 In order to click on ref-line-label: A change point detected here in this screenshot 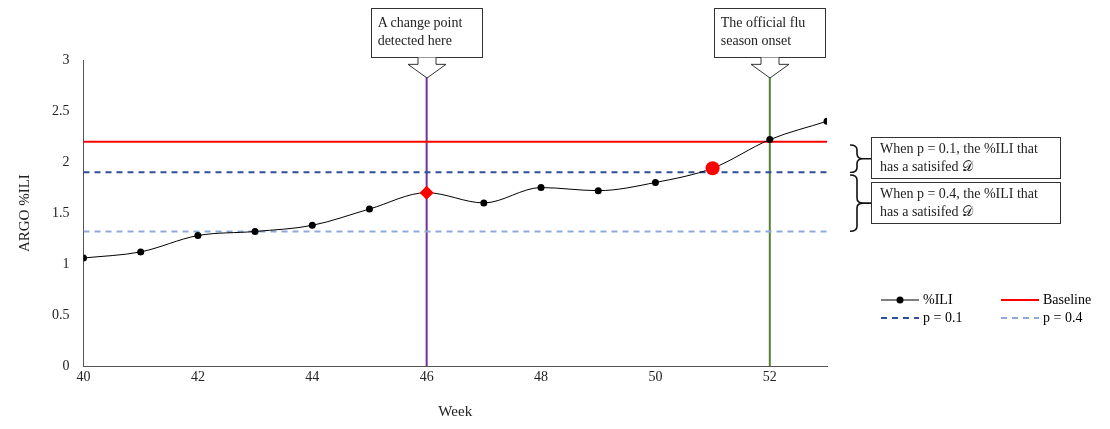, I will do `click(426, 33)`.